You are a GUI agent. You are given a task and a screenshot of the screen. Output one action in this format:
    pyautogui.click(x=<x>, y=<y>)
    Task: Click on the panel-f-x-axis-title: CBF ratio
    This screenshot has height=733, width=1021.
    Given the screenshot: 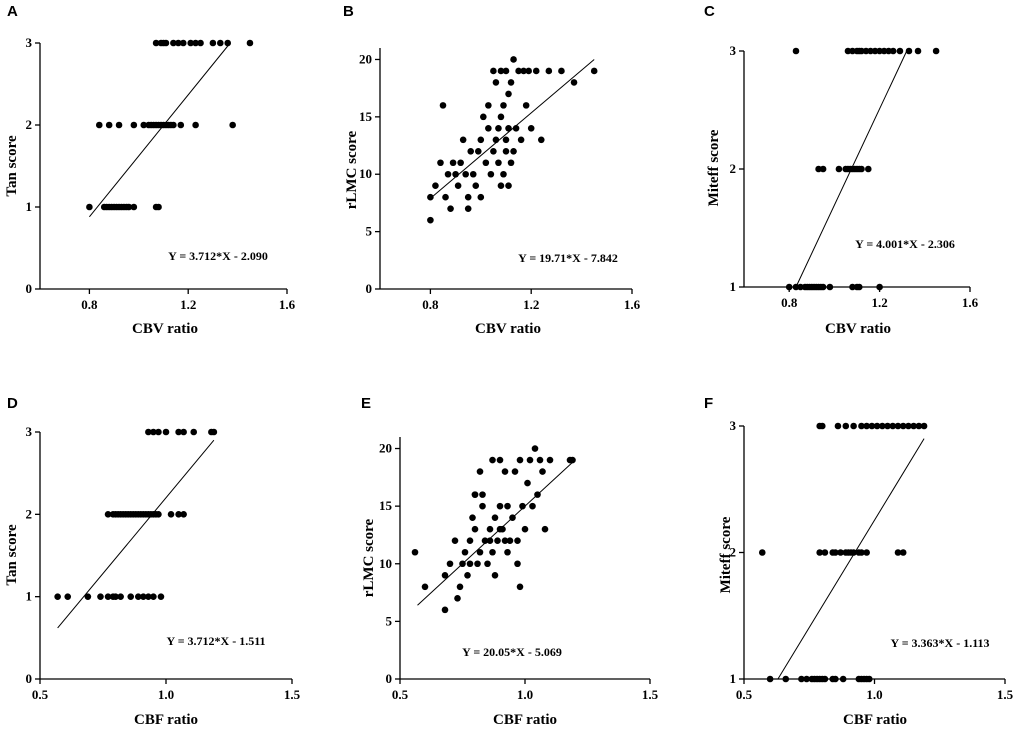 What is the action you would take?
    pyautogui.click(x=875, y=720)
    